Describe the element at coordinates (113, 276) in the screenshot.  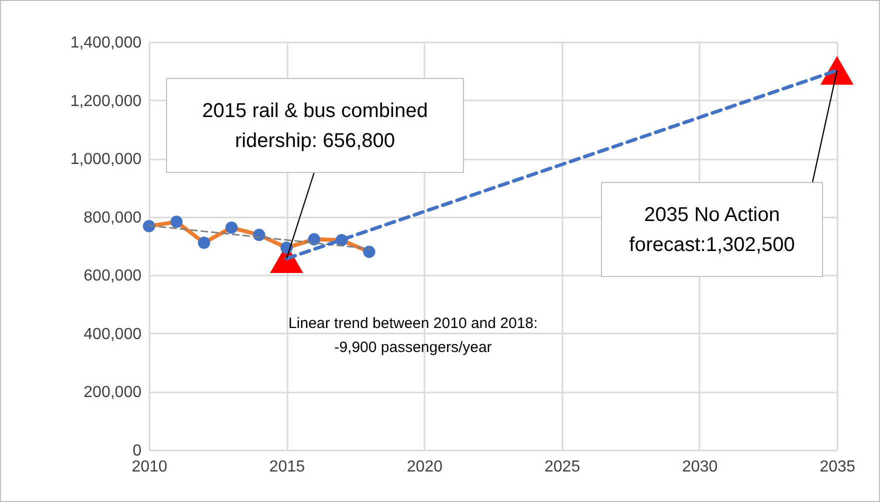
I see `y-tick-label: 600,000` at that location.